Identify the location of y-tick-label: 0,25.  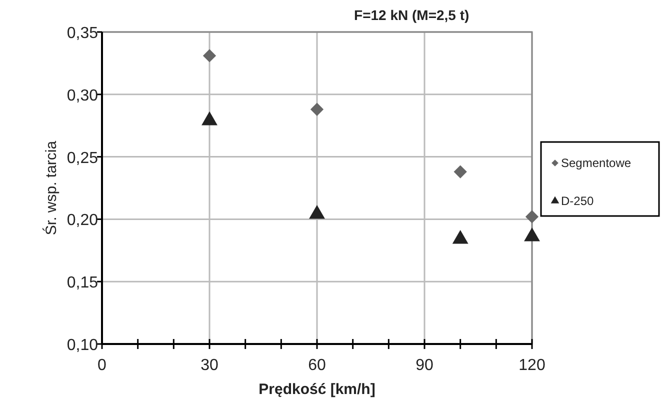
(82, 158).